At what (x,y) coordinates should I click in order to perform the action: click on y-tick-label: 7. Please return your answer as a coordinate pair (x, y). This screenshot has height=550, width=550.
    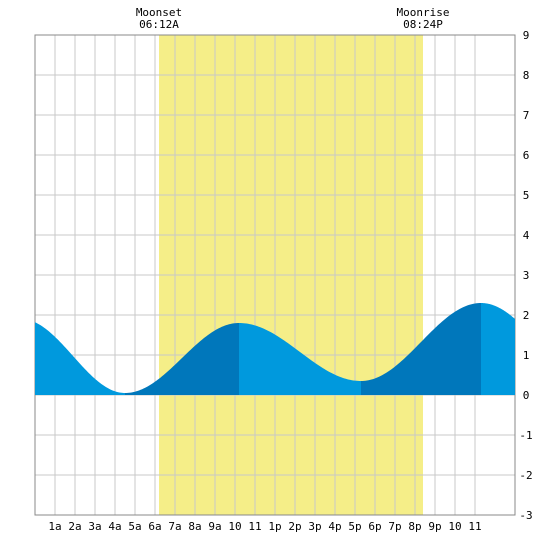
    Looking at the image, I should click on (526, 115).